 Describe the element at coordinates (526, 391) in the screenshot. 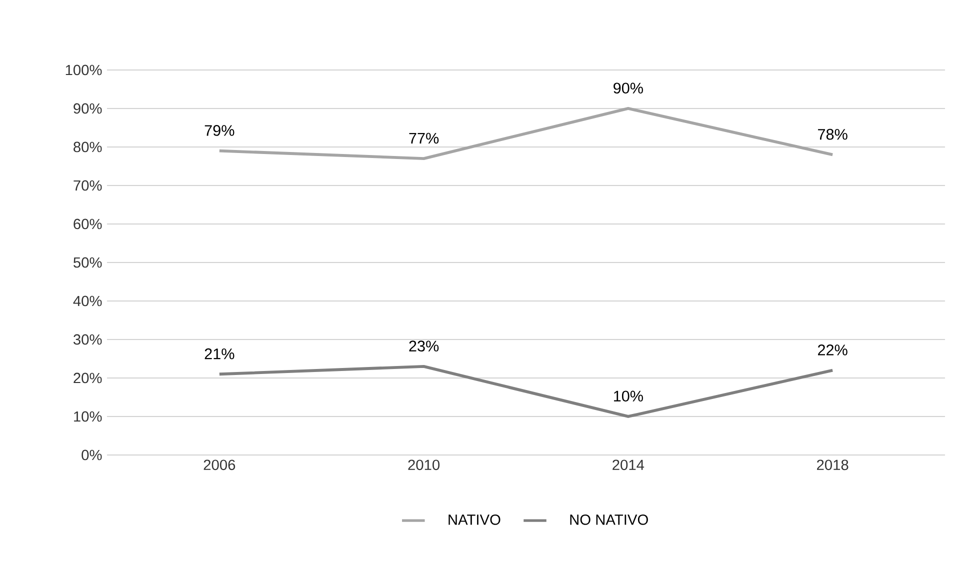

I see `line-series` at that location.